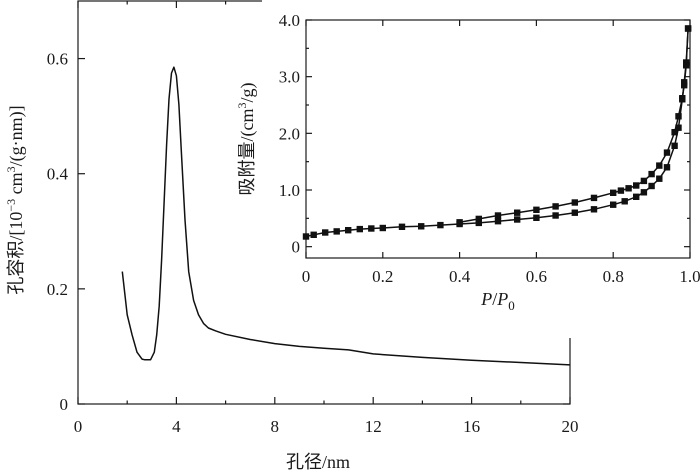  Describe the element at coordinates (15, 199) in the screenshot. I see `main-y-axis-label: 孔容积/[10−3 cm3/(g·nm)]` at that location.